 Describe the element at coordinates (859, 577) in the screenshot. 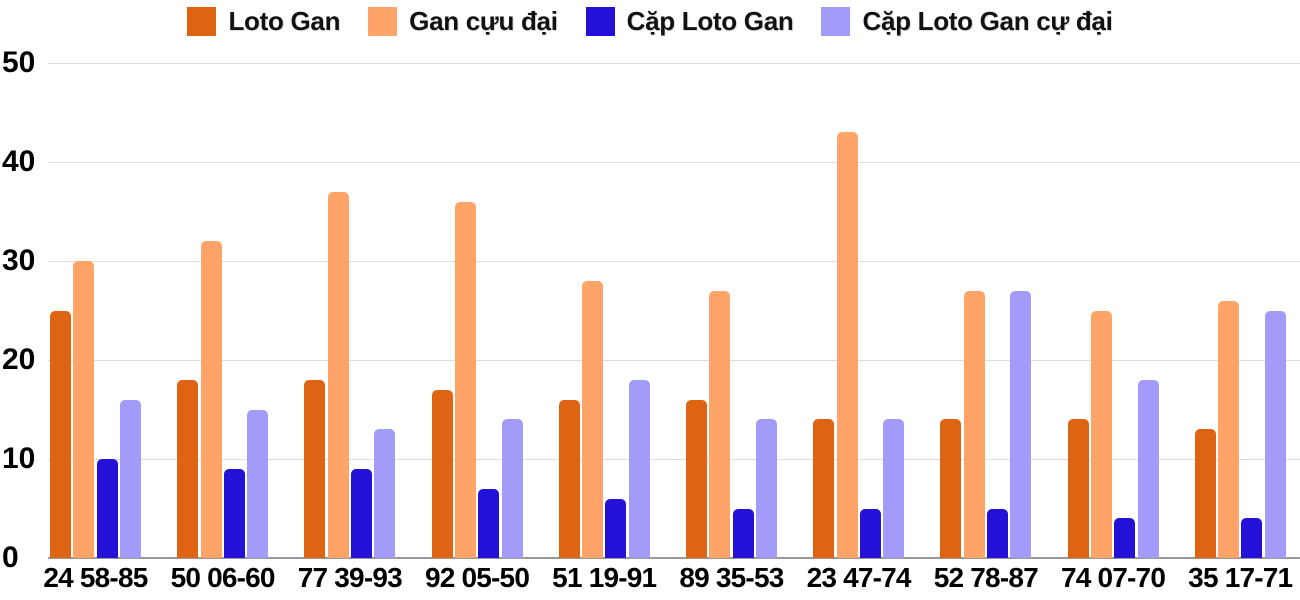

I see `x-tick-label: 23 47-74` at that location.